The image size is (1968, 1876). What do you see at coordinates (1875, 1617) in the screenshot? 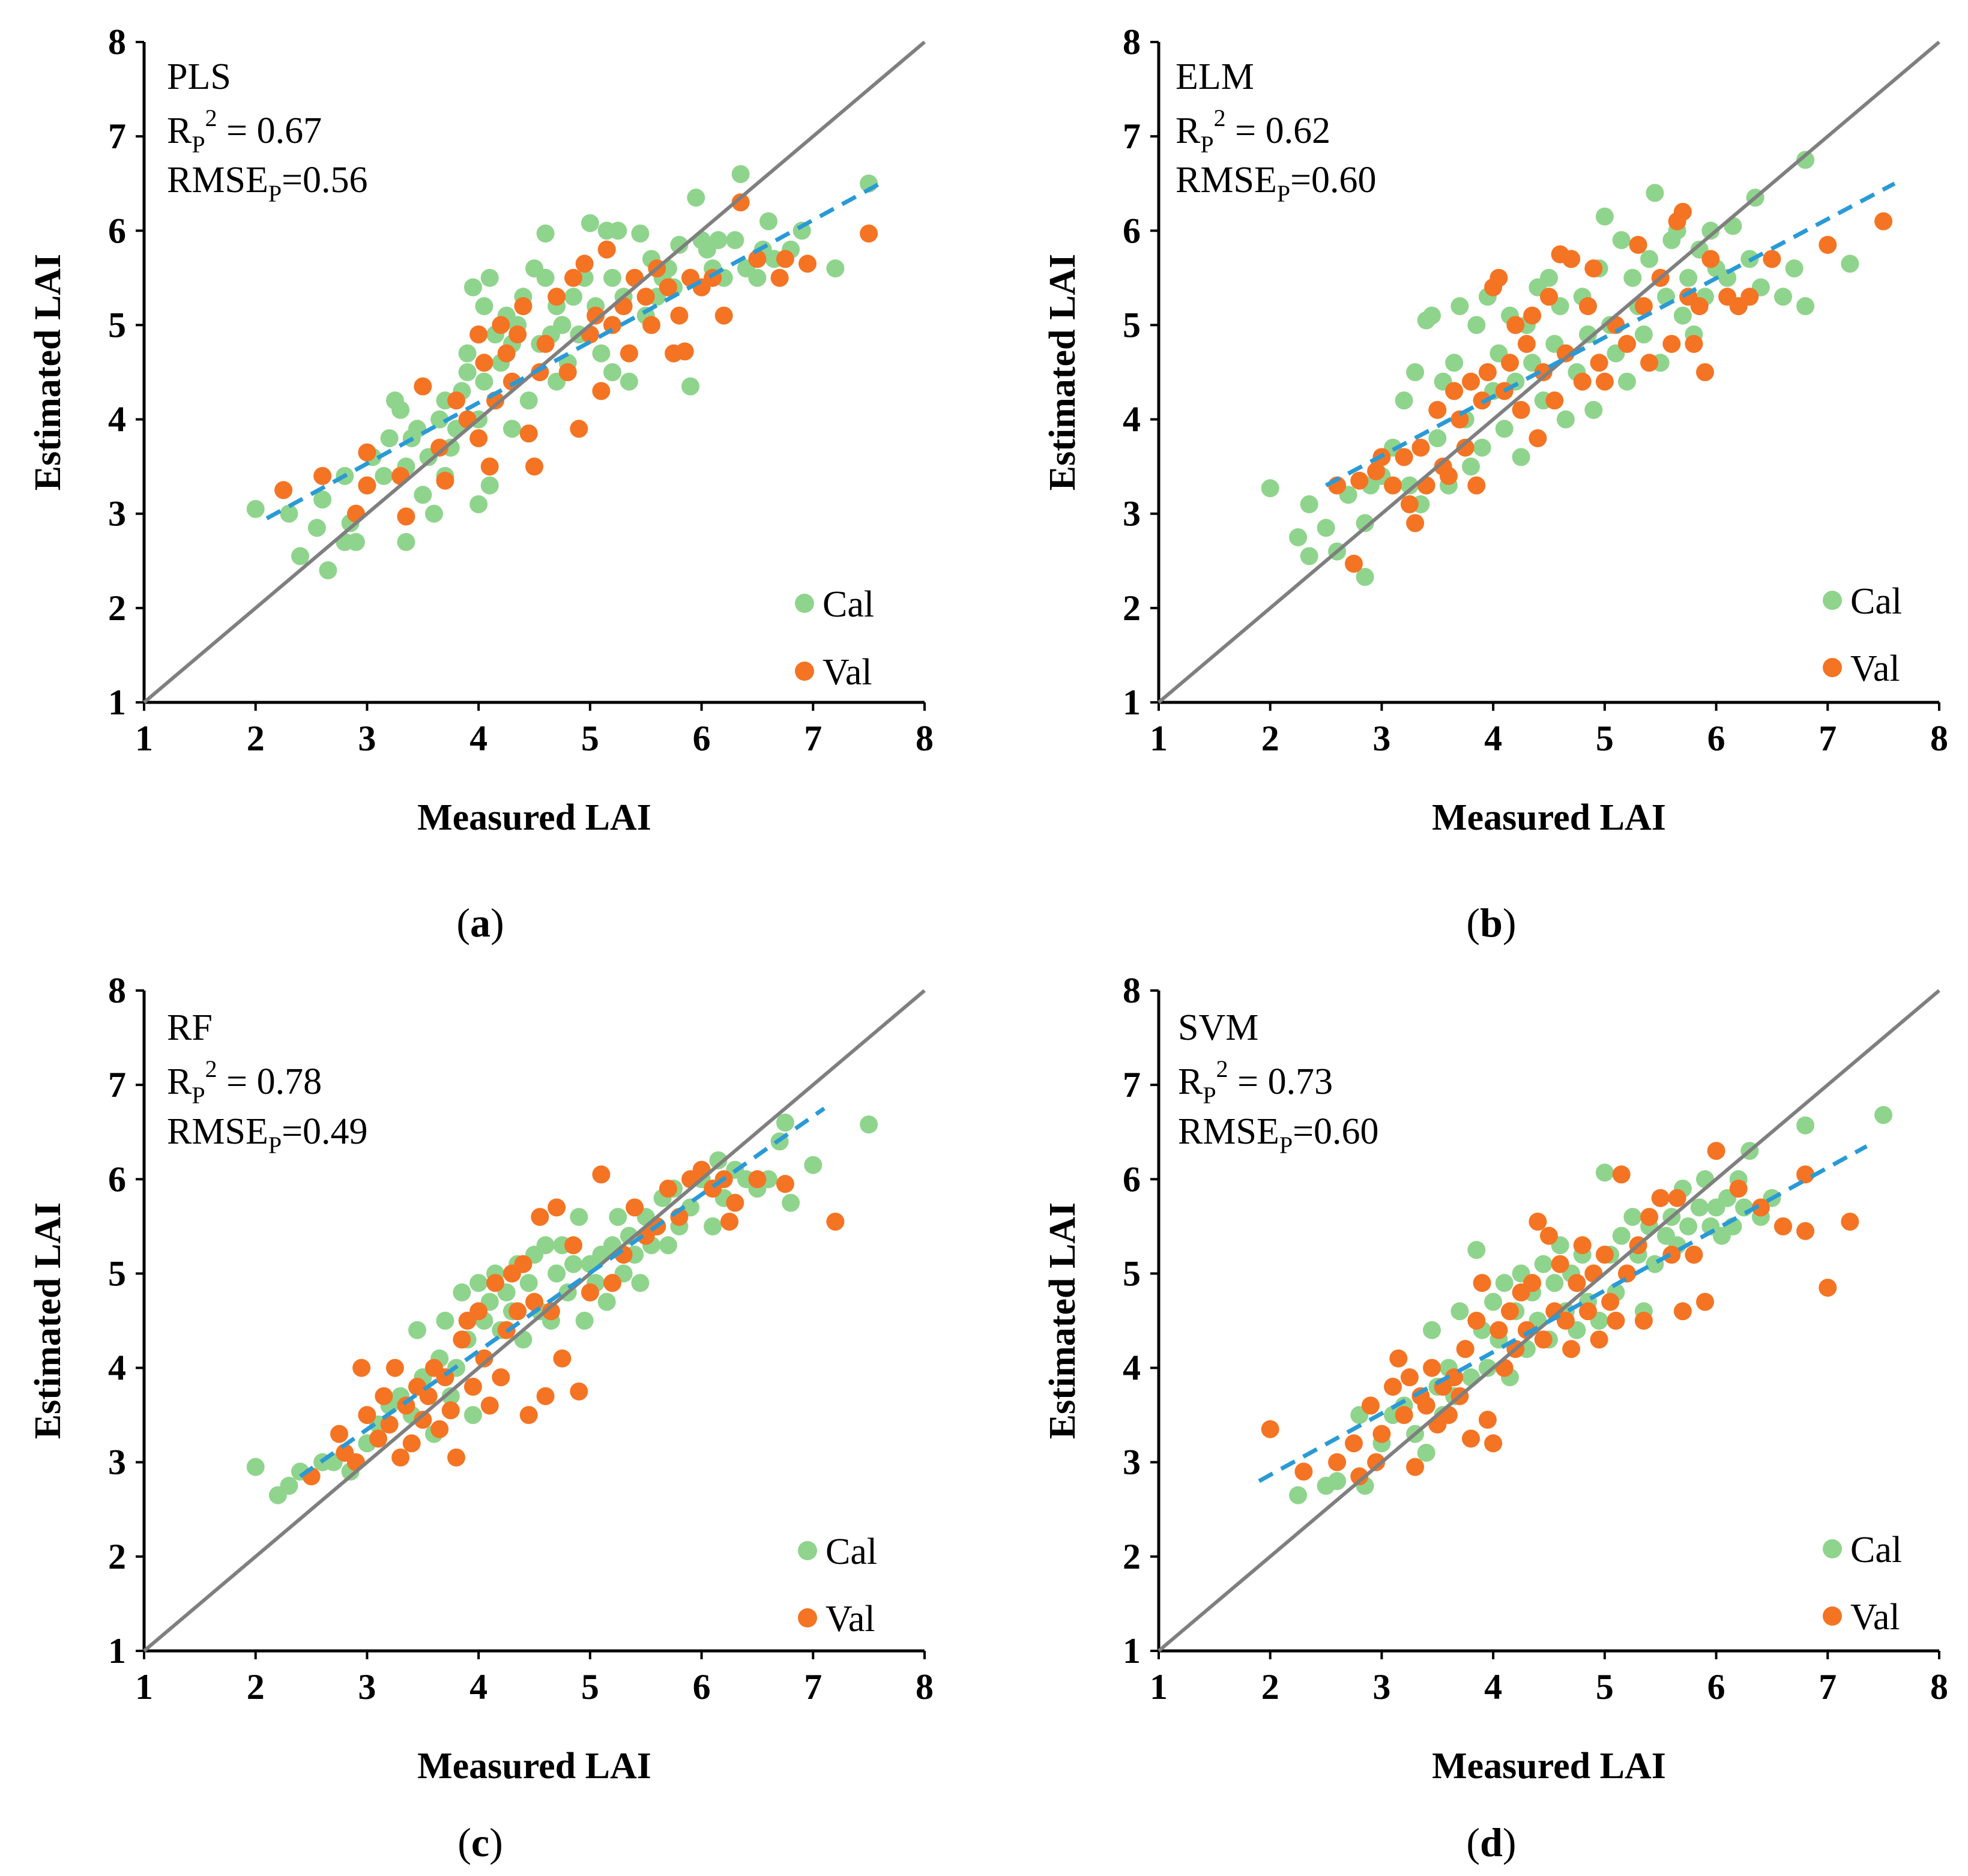
I see `legend-val-label: Val` at bounding box center [1875, 1617].